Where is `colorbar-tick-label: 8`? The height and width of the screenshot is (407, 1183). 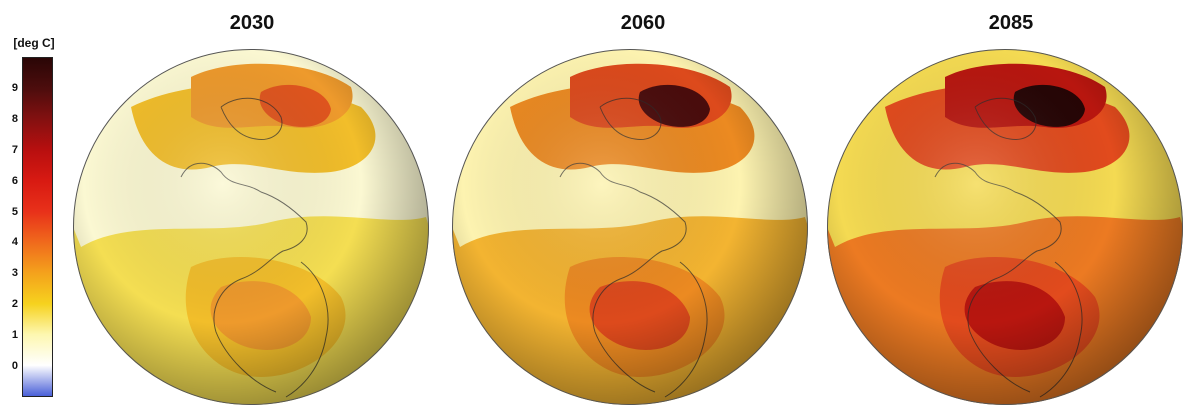
colorbar-tick-label: 8 is located at coordinates (14, 118).